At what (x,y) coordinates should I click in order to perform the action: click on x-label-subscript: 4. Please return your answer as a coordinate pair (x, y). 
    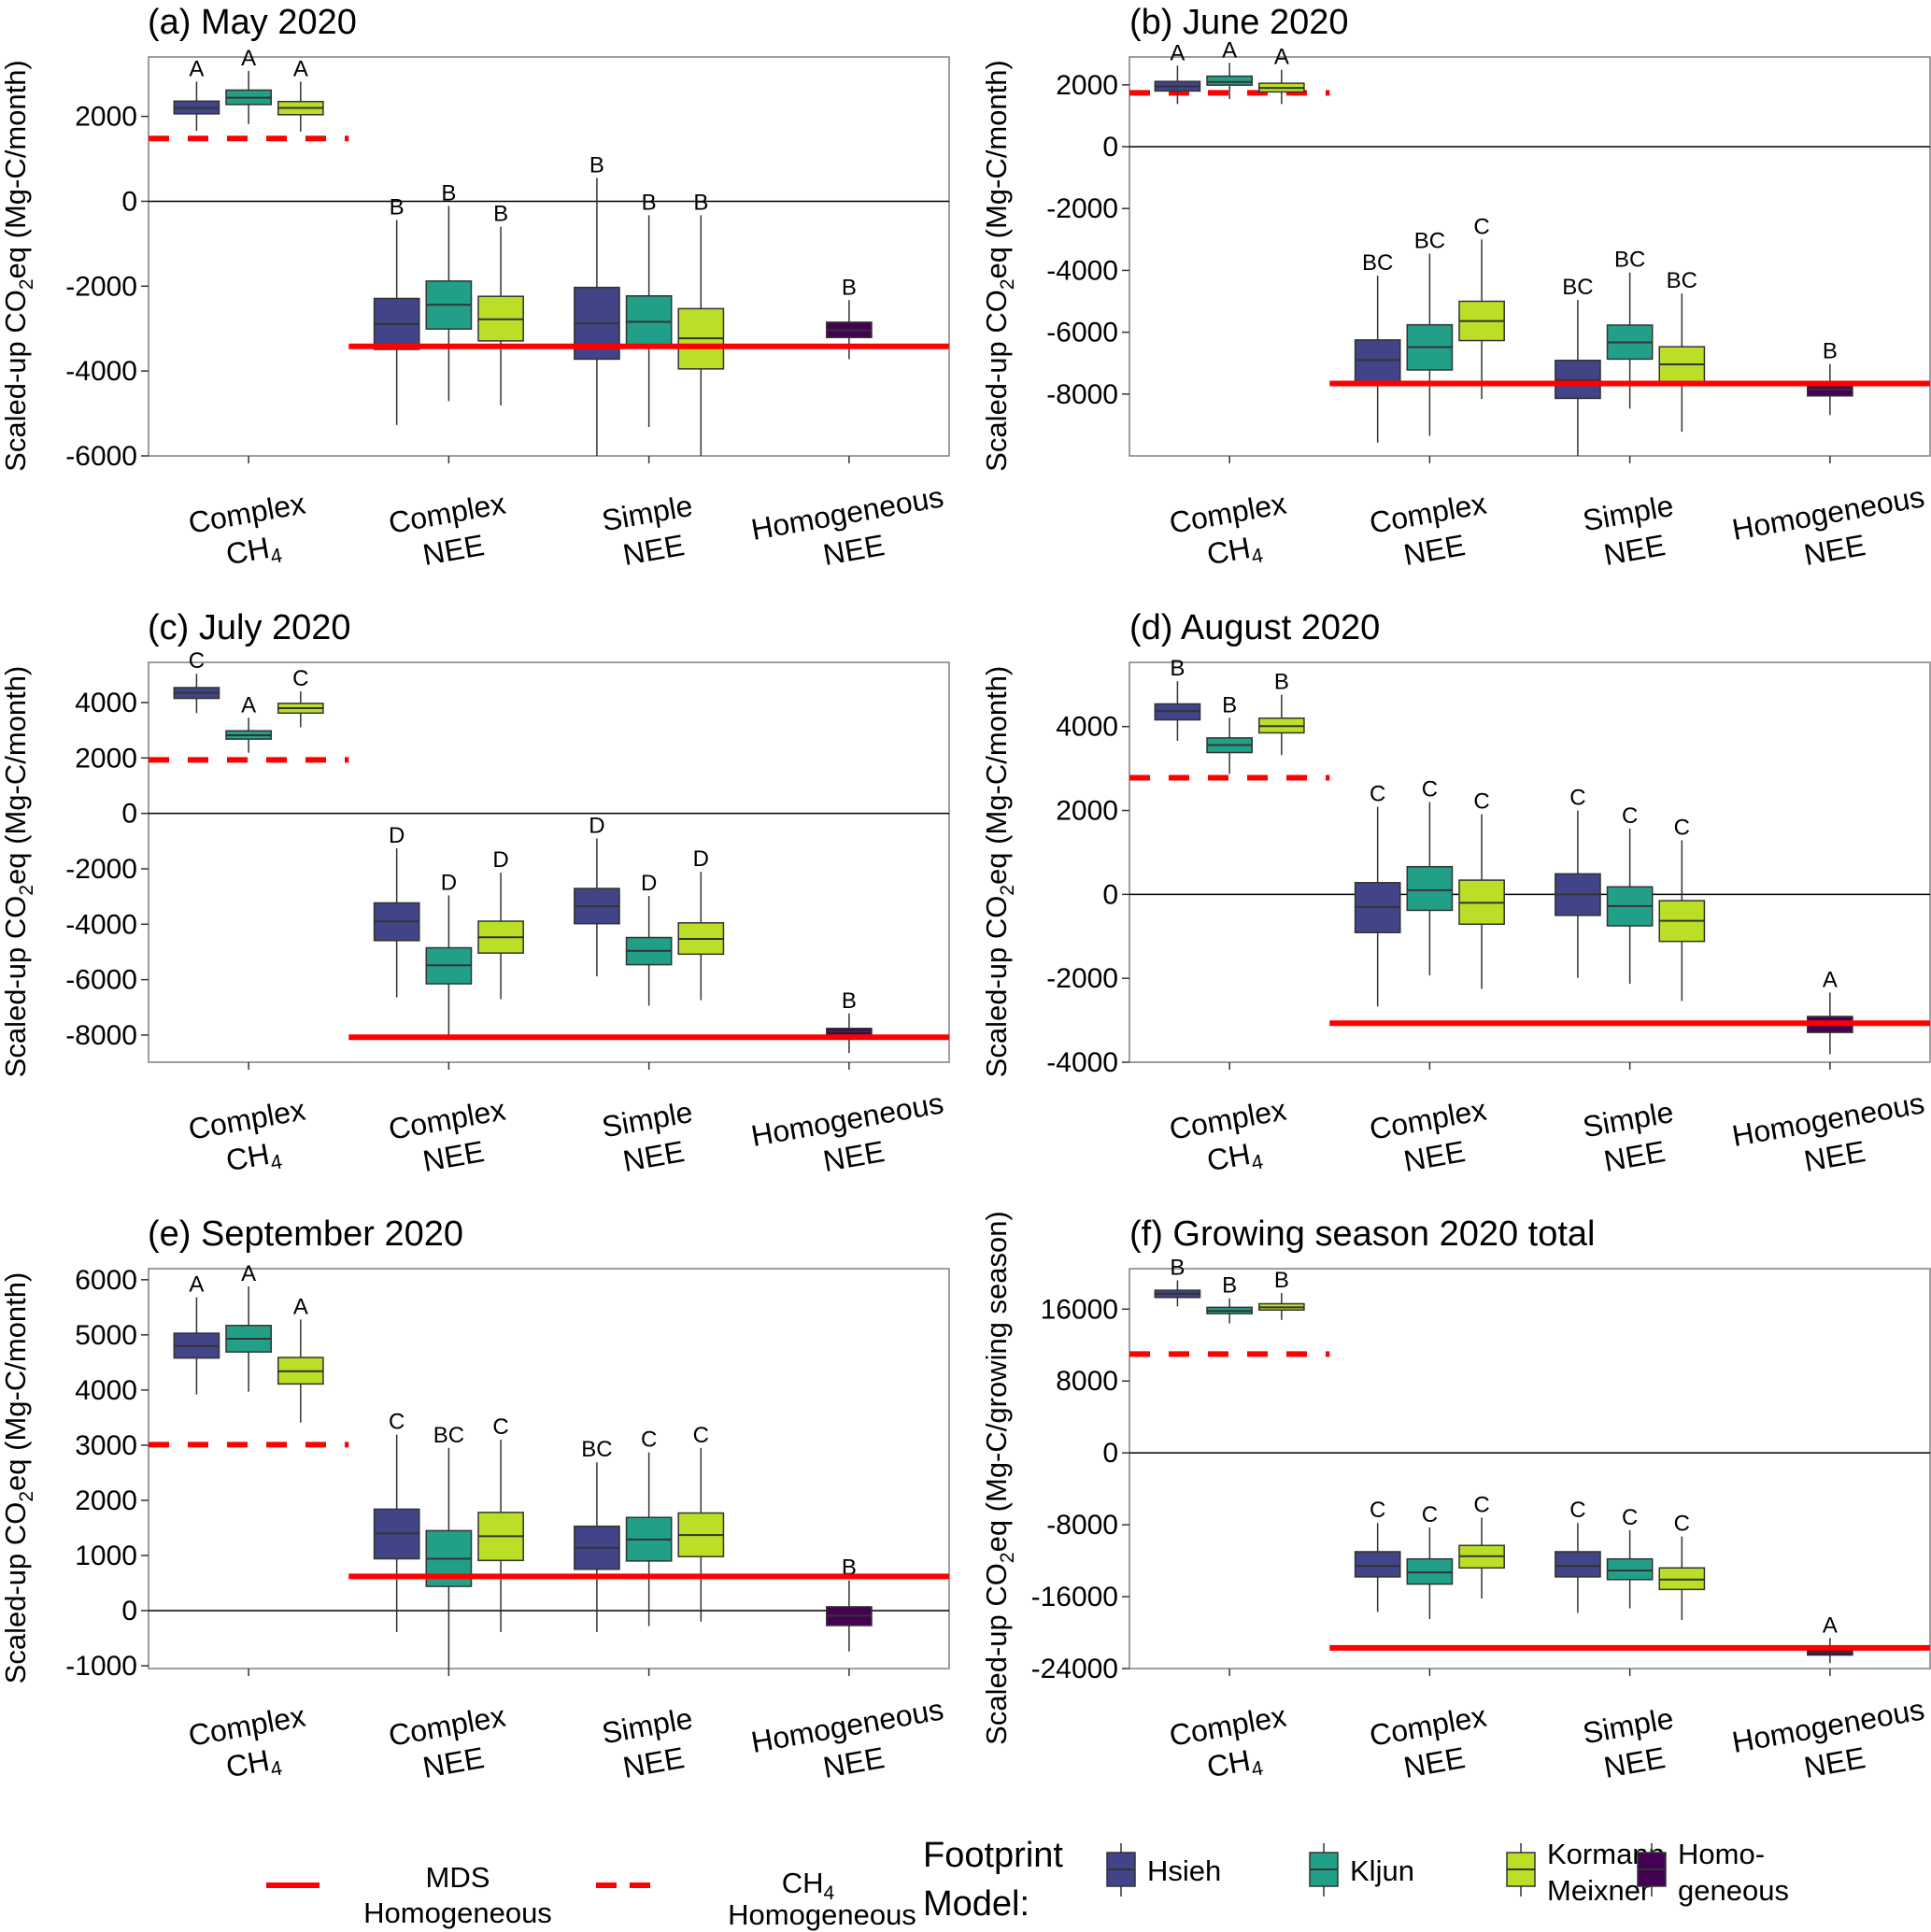
    Looking at the image, I should click on (1257, 1162).